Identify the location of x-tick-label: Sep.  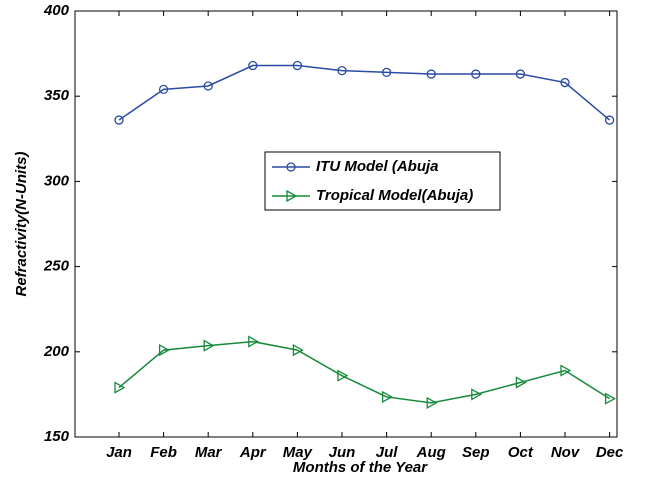
(476, 452).